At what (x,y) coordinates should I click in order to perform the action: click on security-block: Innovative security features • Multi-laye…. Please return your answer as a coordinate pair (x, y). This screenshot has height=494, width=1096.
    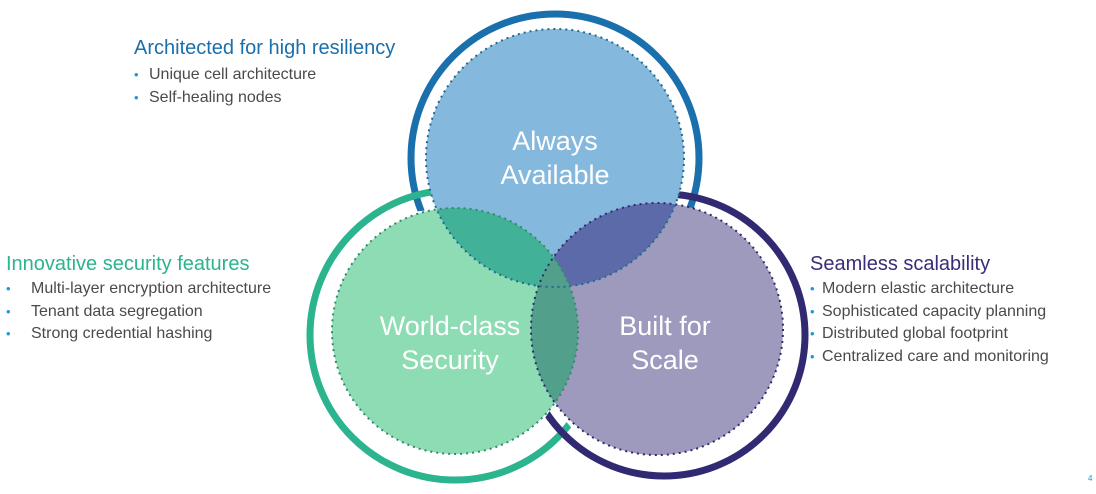
    Looking at the image, I should click on (138, 299).